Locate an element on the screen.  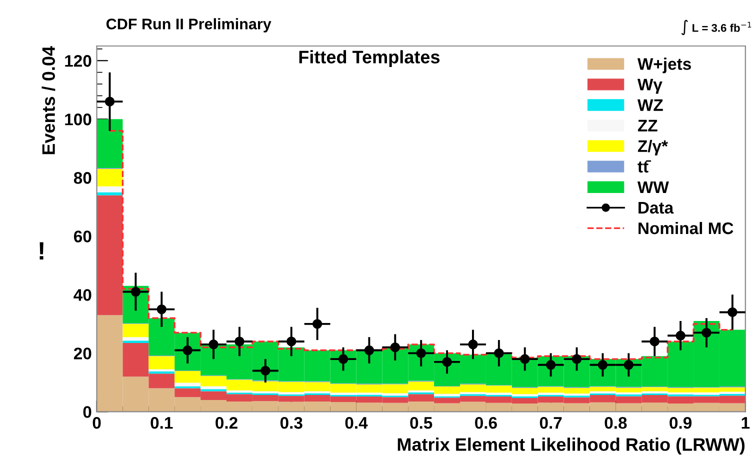
y-tick-label: 20 is located at coordinates (83, 354).